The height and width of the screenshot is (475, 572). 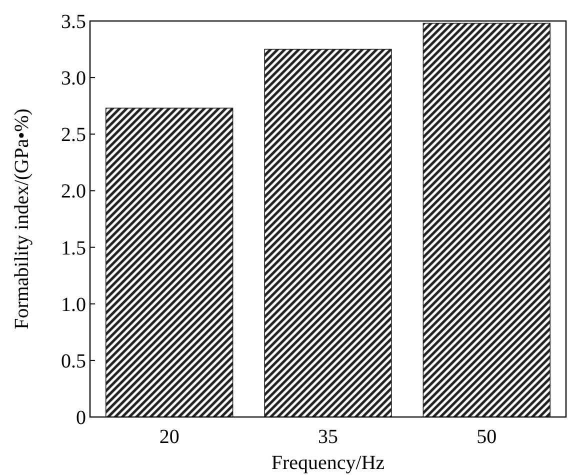 I want to click on x-tick-label: 50, so click(x=486, y=437).